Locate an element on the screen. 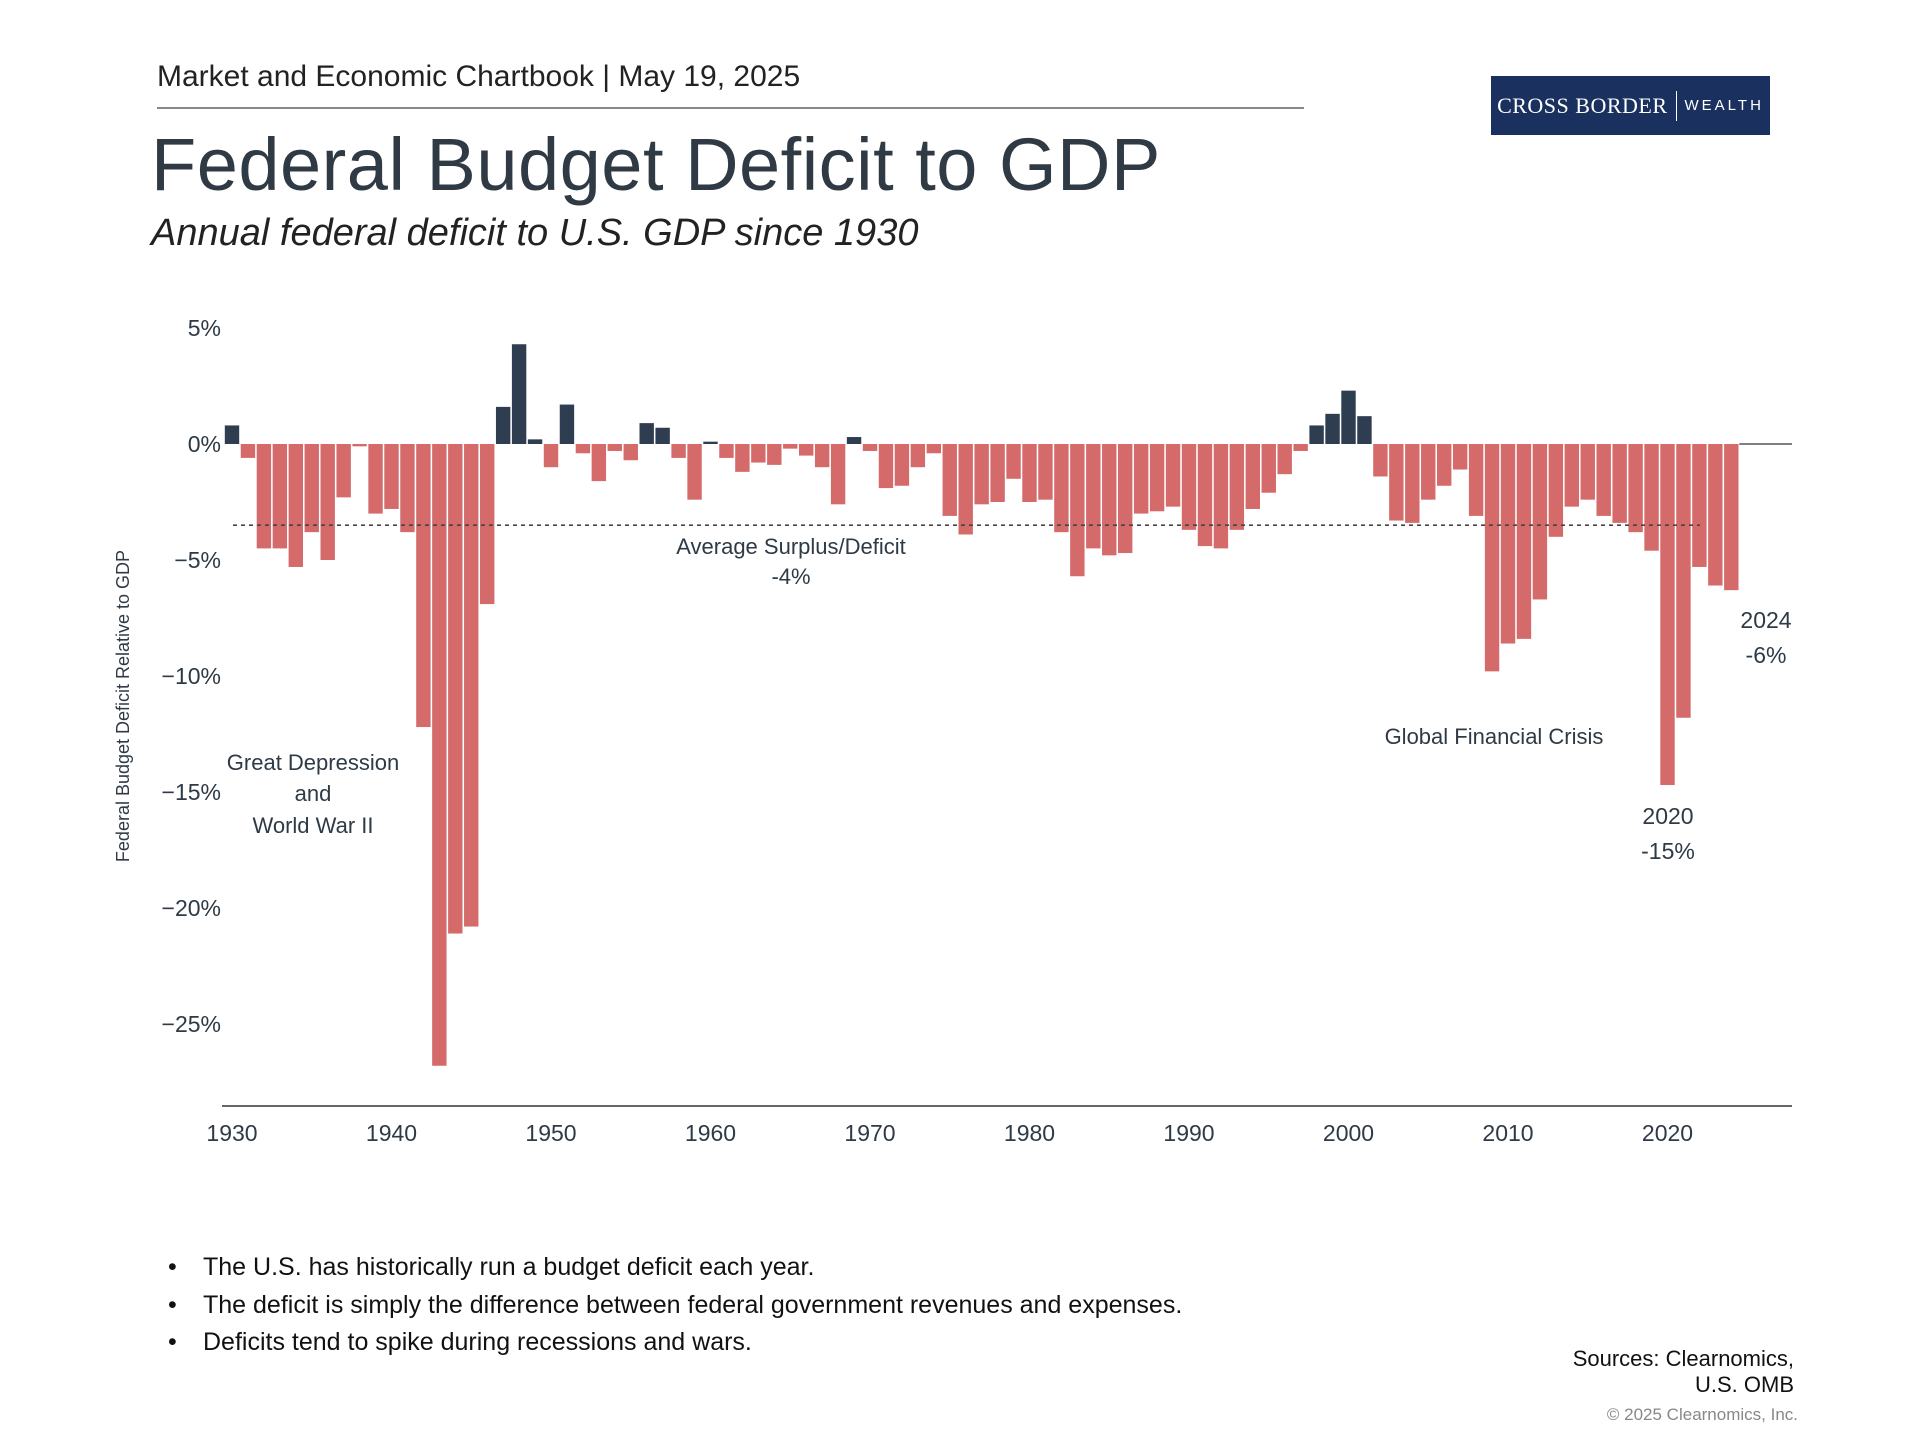  callout-2024-year: 2024 is located at coordinates (1765, 620).